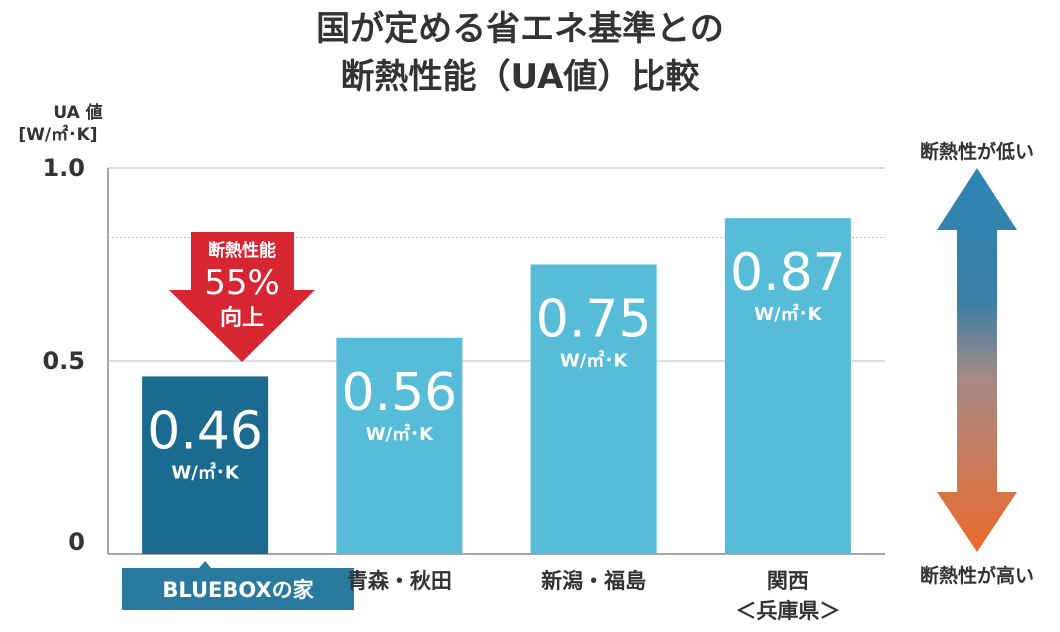 This screenshot has width=1060, height=632. What do you see at coordinates (205, 564) in the screenshot?
I see `category-pointer-icon` at bounding box center [205, 564].